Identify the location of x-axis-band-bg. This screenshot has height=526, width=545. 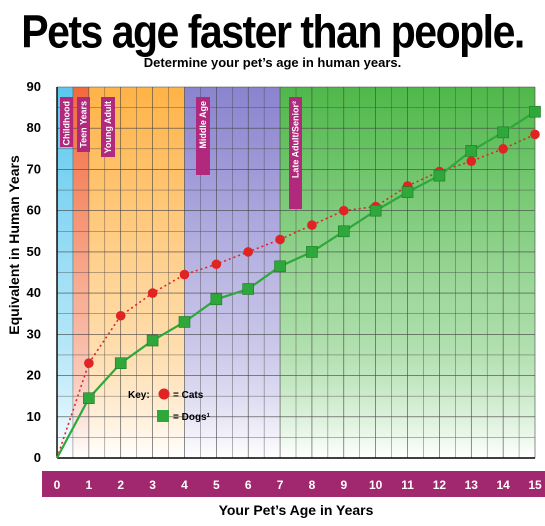
(293, 484).